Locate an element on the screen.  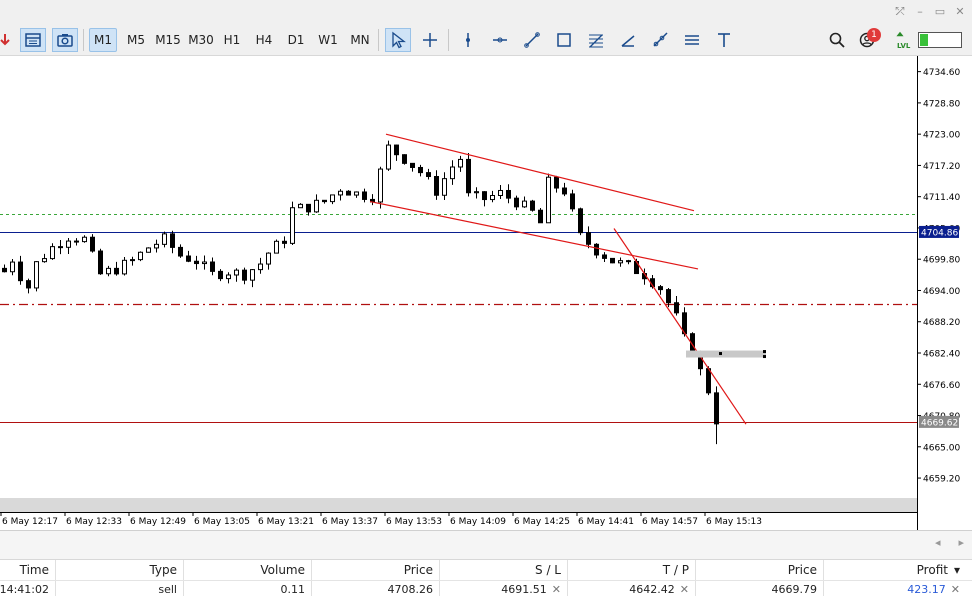
row-tp-value: 4642.42 is located at coordinates (652, 589).